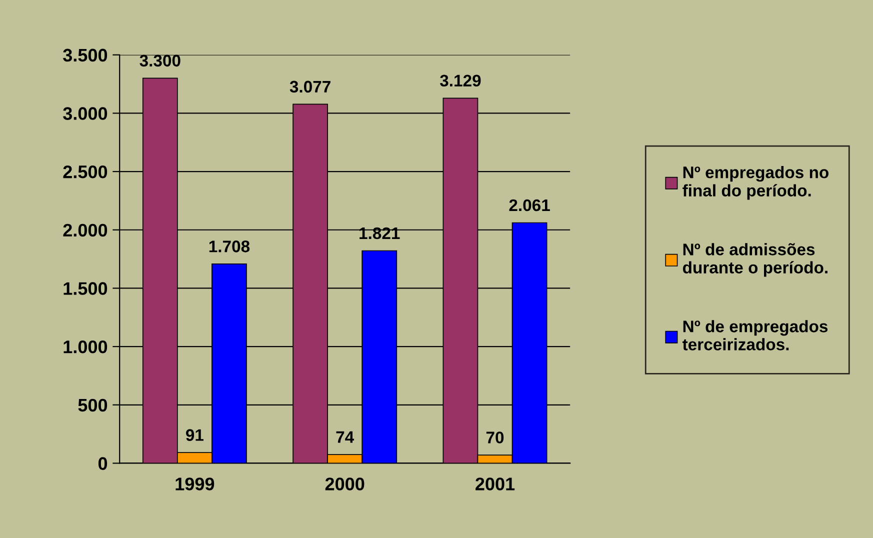 The height and width of the screenshot is (538, 873). I want to click on x-tick-label: 1999, so click(195, 484).